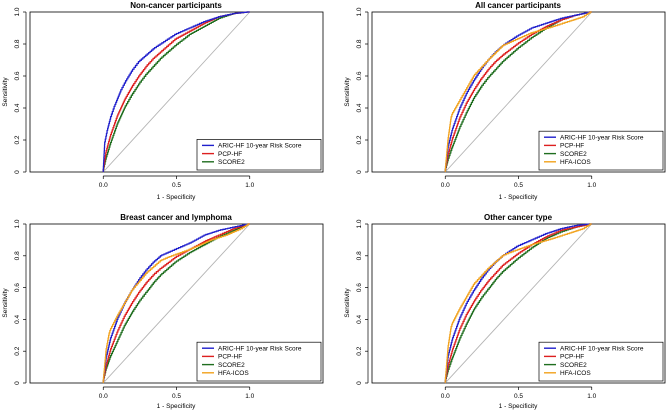 This screenshot has width=669, height=412. Describe the element at coordinates (176, 217) in the screenshot. I see `panel-title: Breast cancer and lymphoma` at that location.